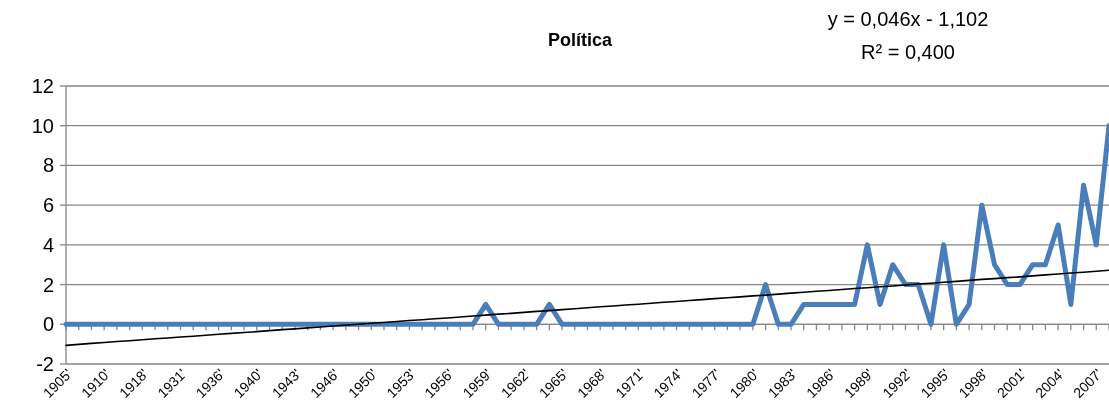 The image size is (1109, 405). What do you see at coordinates (48, 244) in the screenshot?
I see `y-tick-label: 4` at bounding box center [48, 244].